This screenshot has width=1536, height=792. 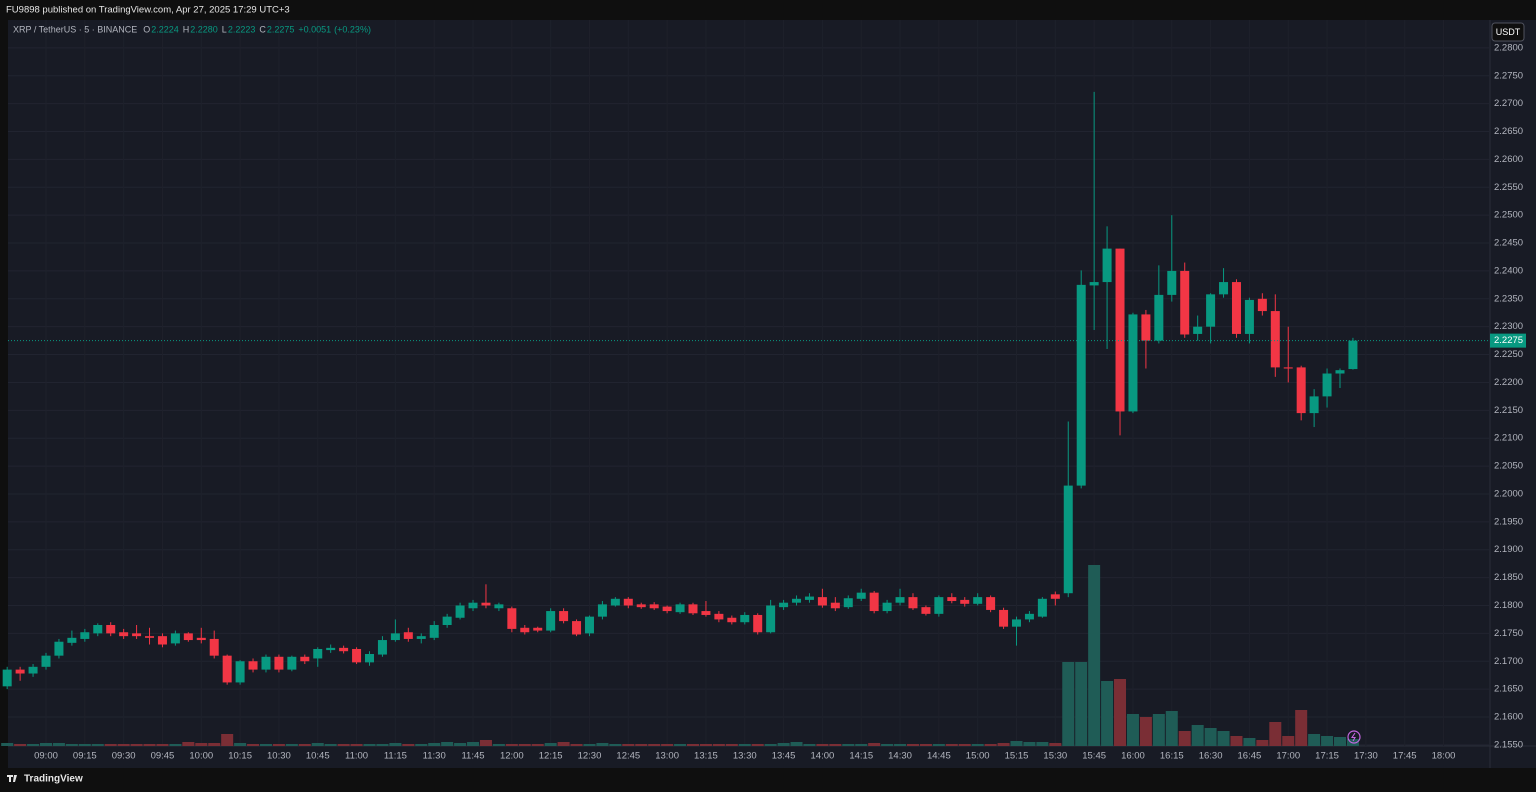 What do you see at coordinates (356, 756) in the screenshot?
I see `x-tick-label: 11:00` at bounding box center [356, 756].